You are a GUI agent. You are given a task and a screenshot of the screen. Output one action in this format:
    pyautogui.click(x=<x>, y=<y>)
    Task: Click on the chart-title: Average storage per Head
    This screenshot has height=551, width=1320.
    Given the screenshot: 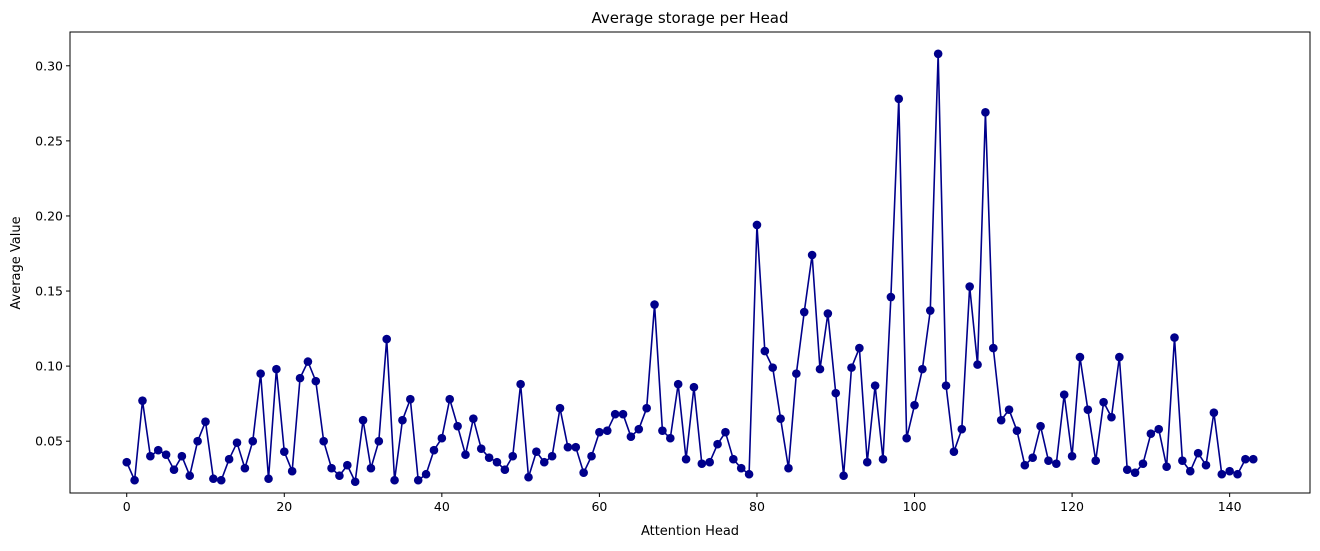 What is the action you would take?
    pyautogui.click(x=689, y=18)
    